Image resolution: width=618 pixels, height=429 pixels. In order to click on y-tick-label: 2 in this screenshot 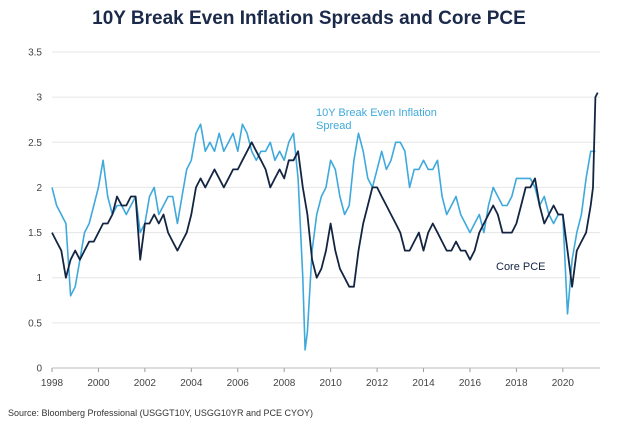, I will do `click(39, 188)`.